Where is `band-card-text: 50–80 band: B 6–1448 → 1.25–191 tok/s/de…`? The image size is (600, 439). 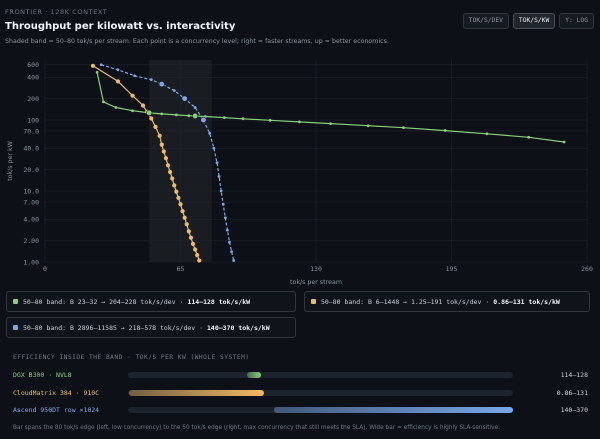 band-card-text: 50–80 band: B 6–1448 → 1.25–191 tok/s/de… is located at coordinates (405, 301).